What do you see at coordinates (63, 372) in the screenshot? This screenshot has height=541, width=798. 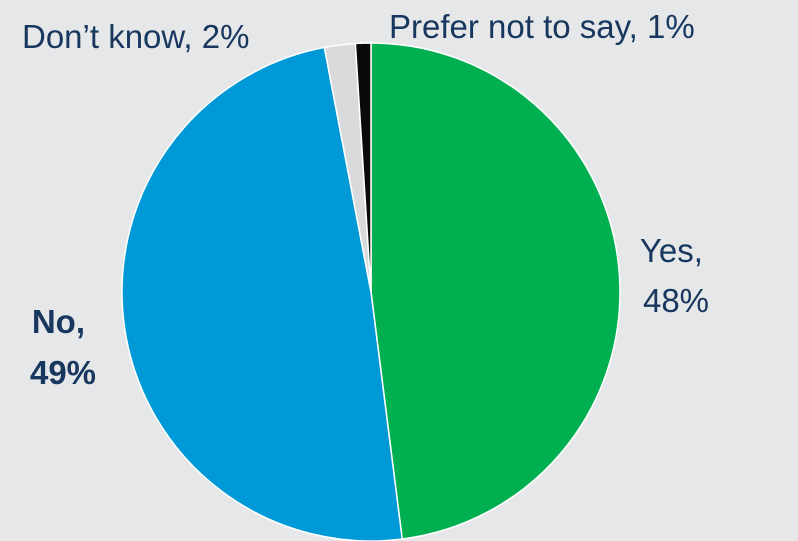 I see `slice-label-no-value: 49%` at bounding box center [63, 372].